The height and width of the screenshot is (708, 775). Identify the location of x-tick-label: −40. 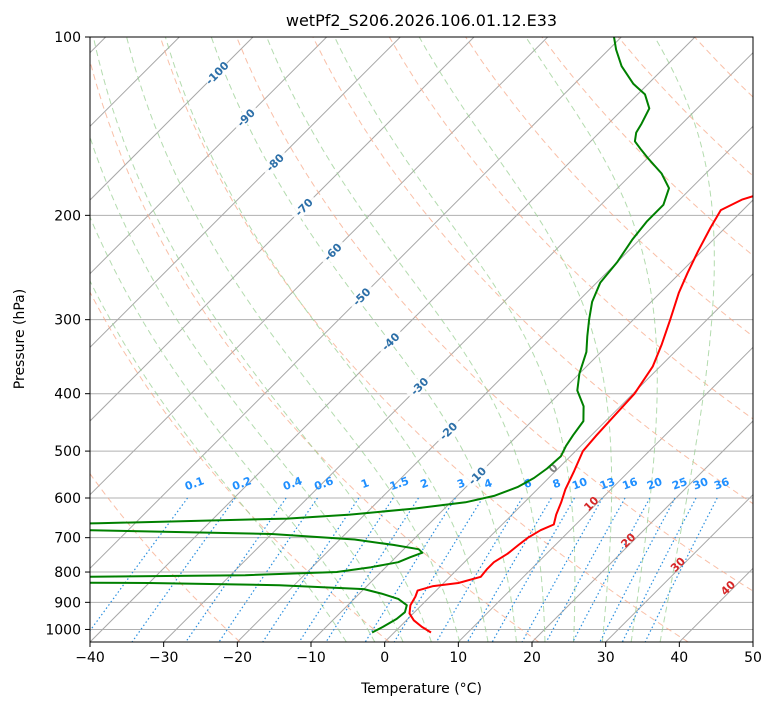
(90, 658).